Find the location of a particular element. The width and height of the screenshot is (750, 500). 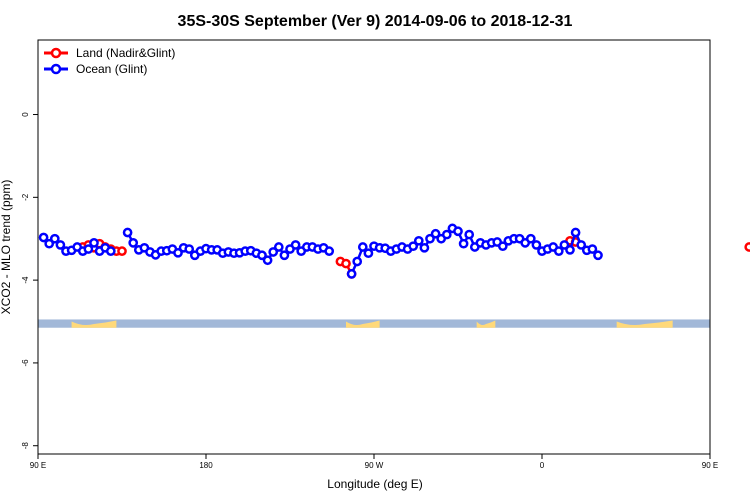

legend-ocean-marker is located at coordinates (56, 69).